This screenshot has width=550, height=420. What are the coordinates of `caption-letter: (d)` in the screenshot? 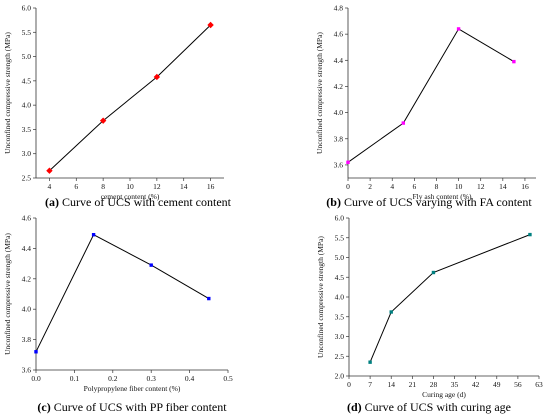 It's located at (354, 407).